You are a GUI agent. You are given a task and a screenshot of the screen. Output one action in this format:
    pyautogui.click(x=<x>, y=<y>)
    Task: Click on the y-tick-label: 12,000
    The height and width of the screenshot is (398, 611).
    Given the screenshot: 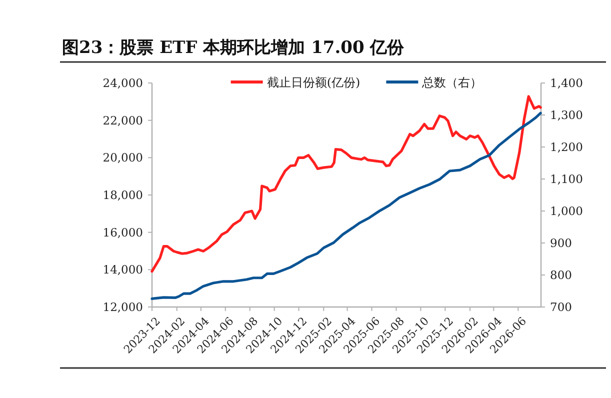 What is the action you would take?
    pyautogui.click(x=122, y=307)
    